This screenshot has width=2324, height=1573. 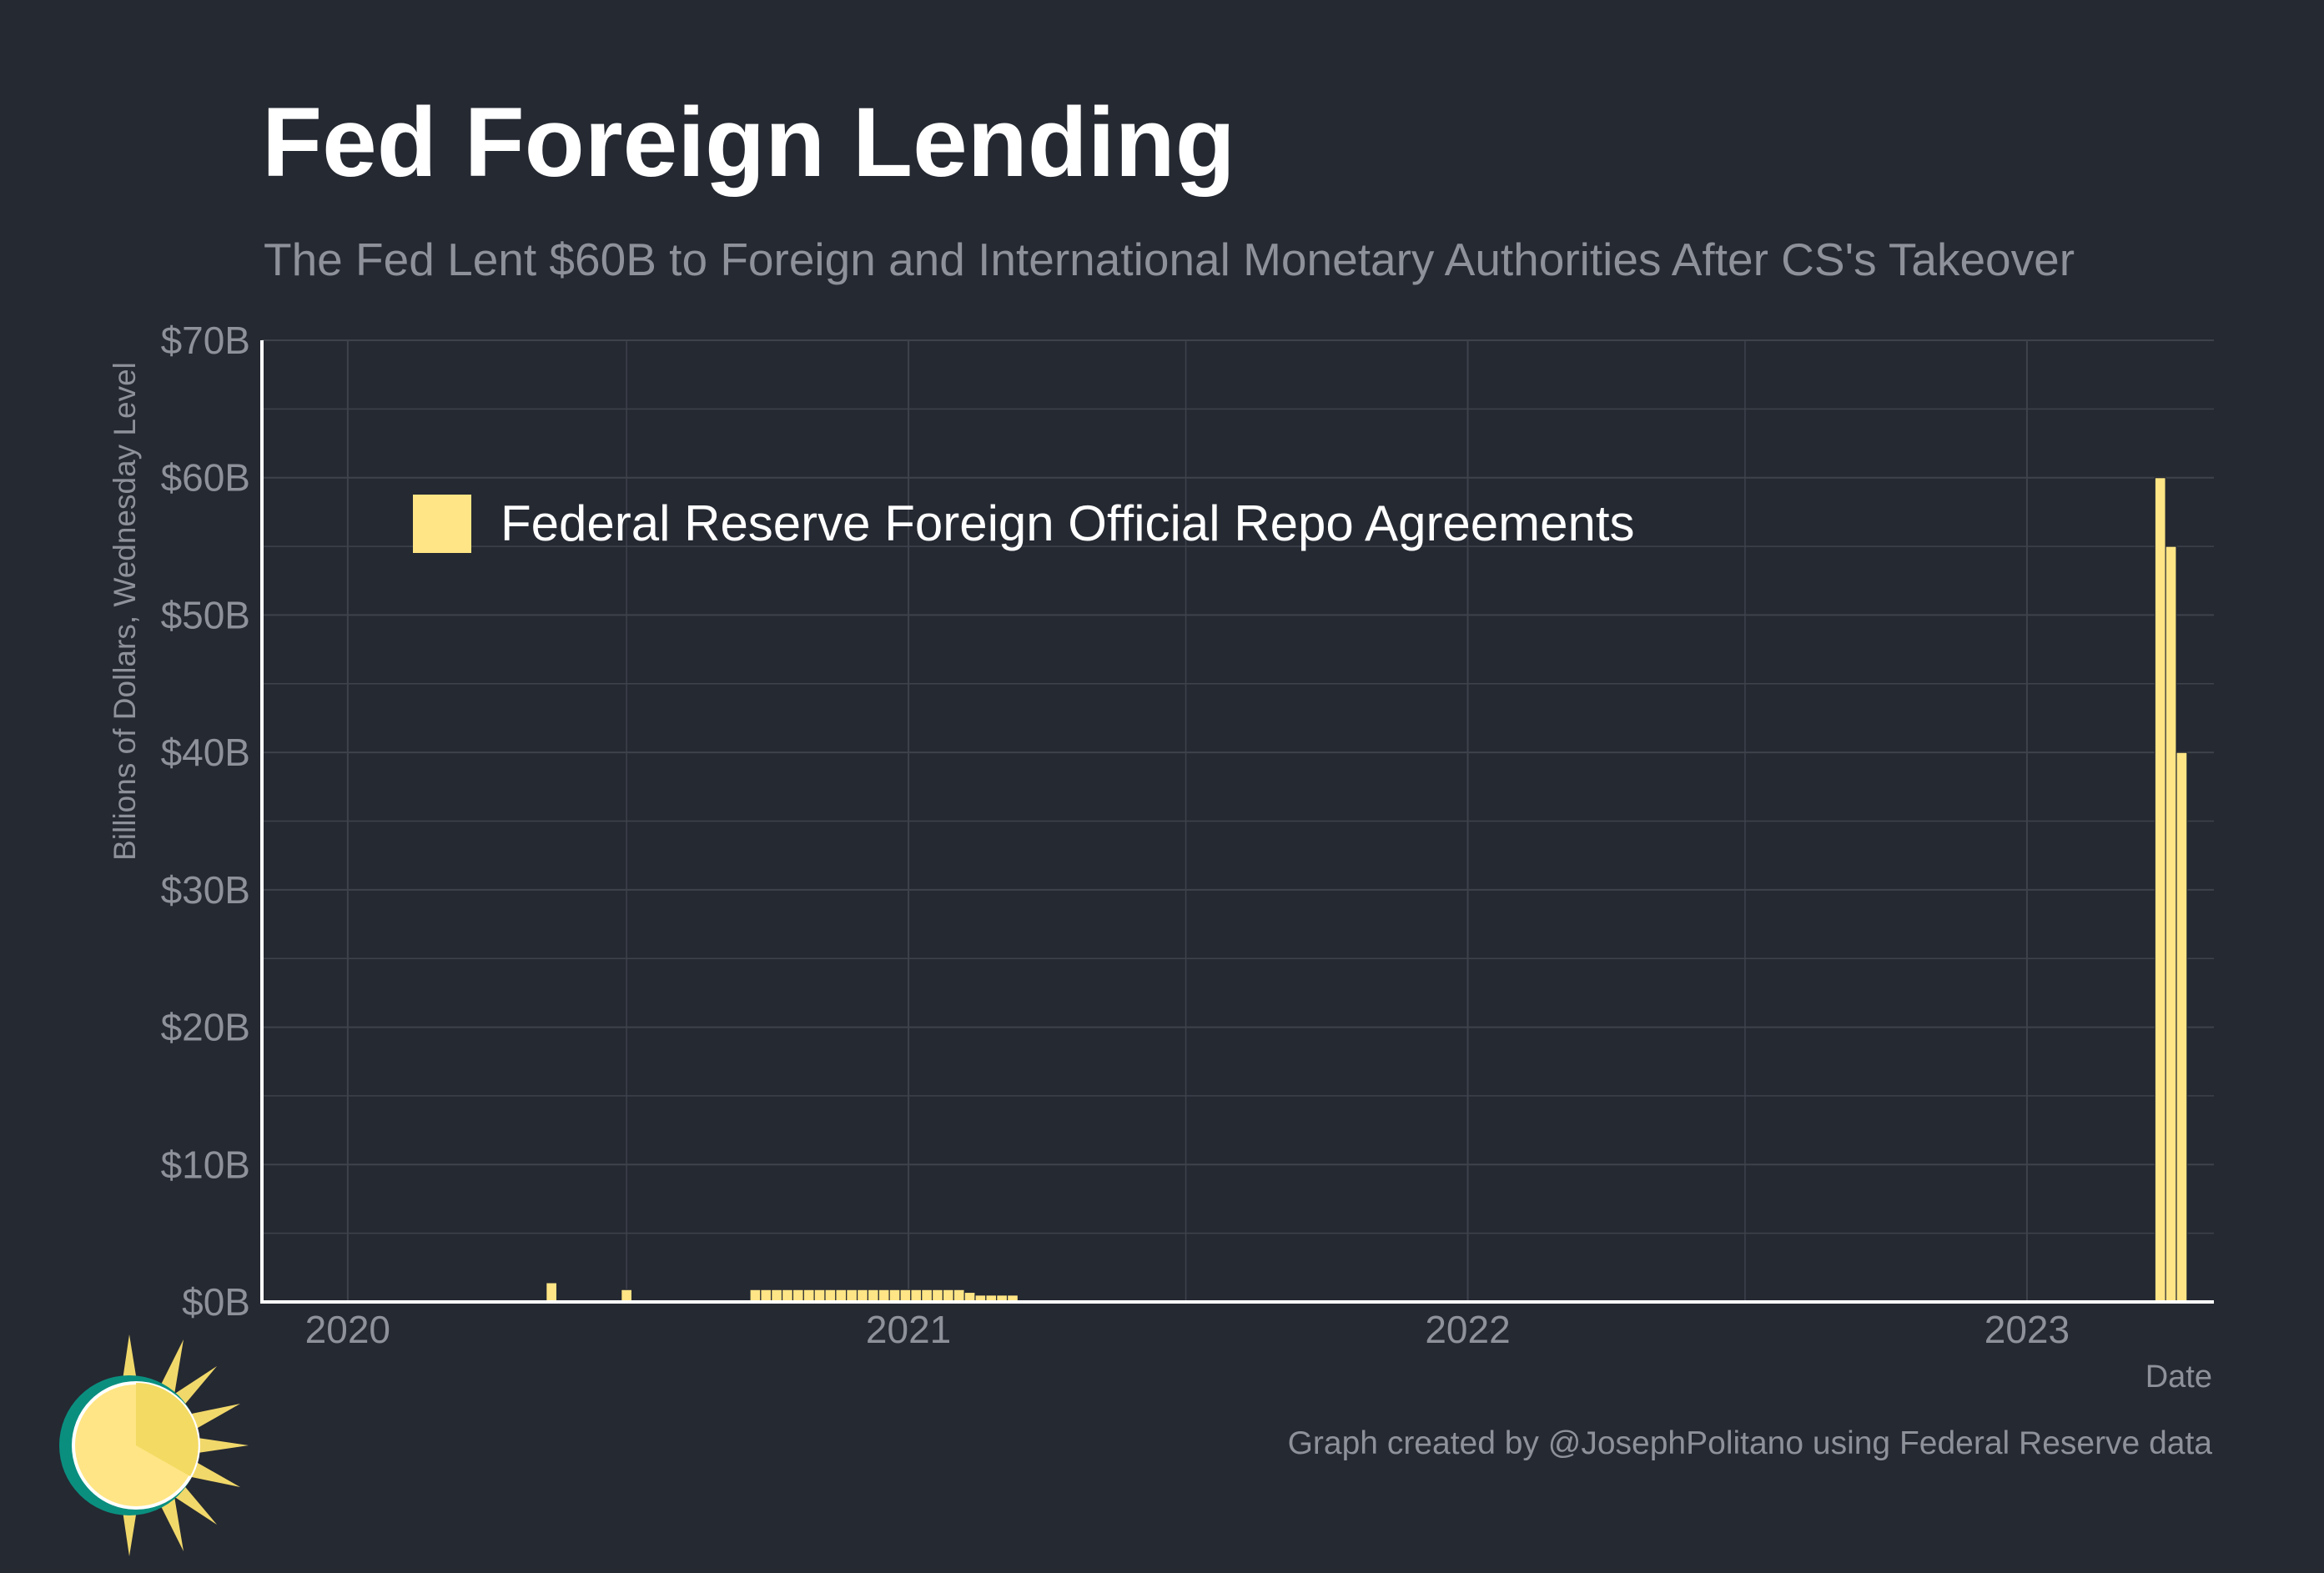 I want to click on y-tick-label: $50B, so click(x=205, y=614).